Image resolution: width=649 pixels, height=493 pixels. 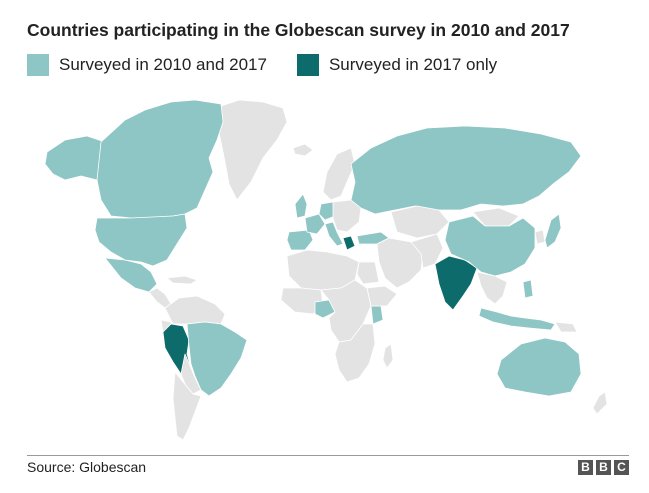 What do you see at coordinates (339, 174) in the screenshot?
I see `region-scandinavia` at bounding box center [339, 174].